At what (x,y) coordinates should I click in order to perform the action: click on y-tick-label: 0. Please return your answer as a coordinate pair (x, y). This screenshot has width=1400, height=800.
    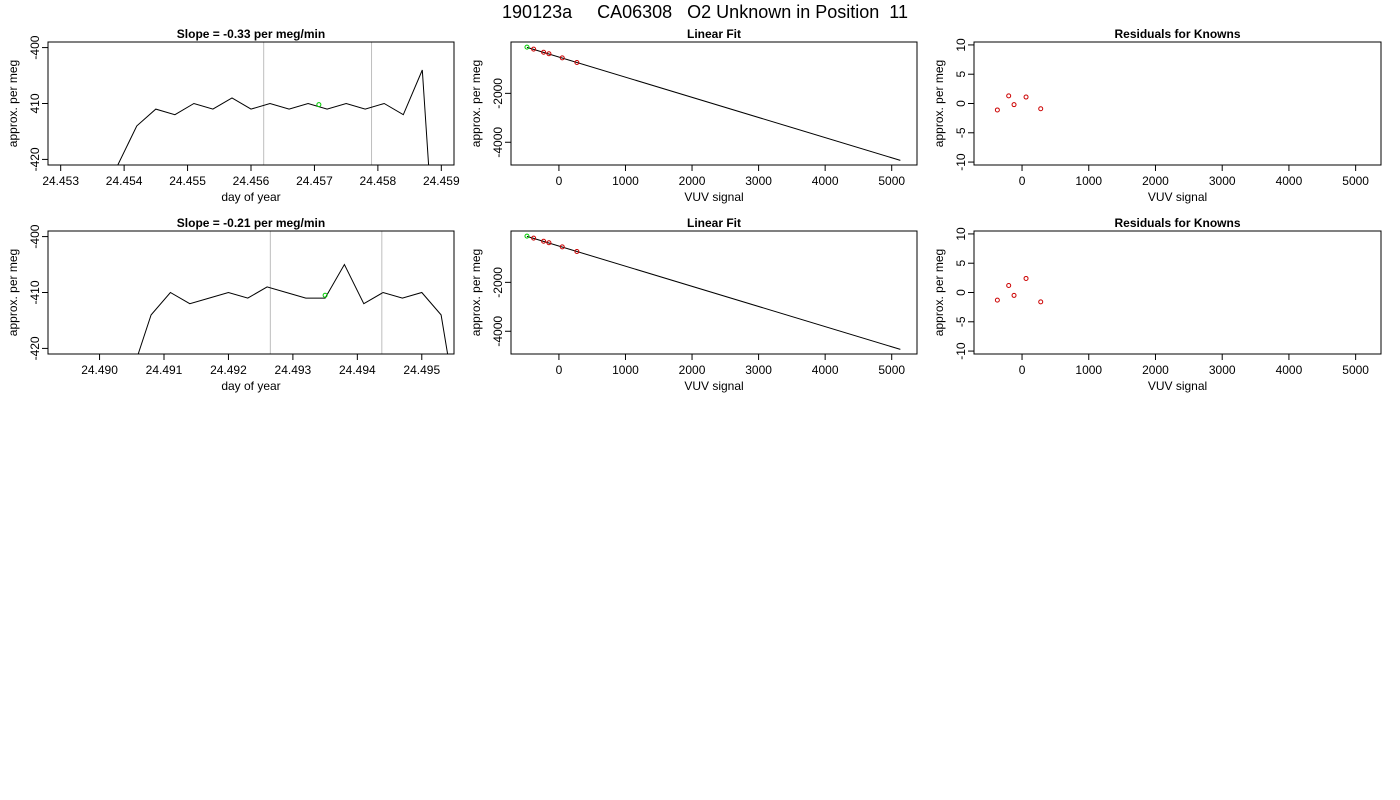
    Looking at the image, I should click on (961, 292).